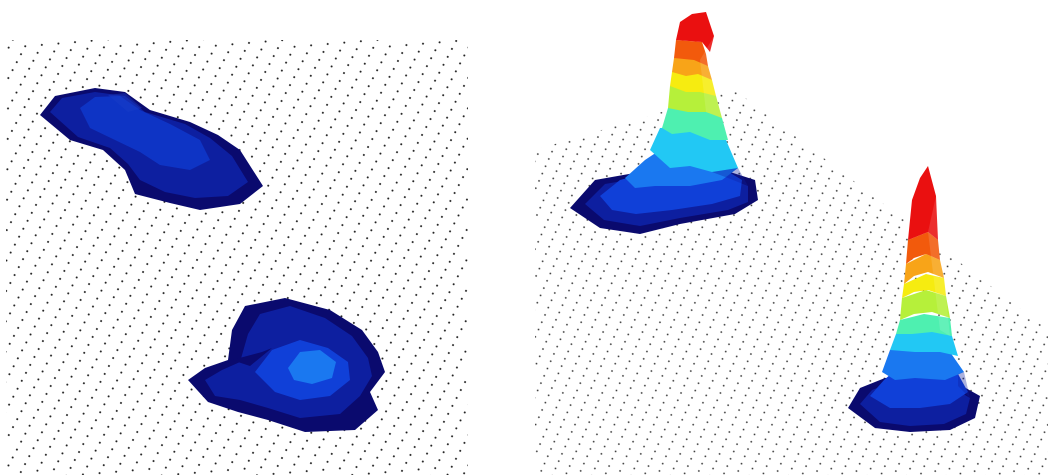 Image resolution: width=1048 pixels, height=475 pixels. I want to click on lower-blob, so click(286, 365).